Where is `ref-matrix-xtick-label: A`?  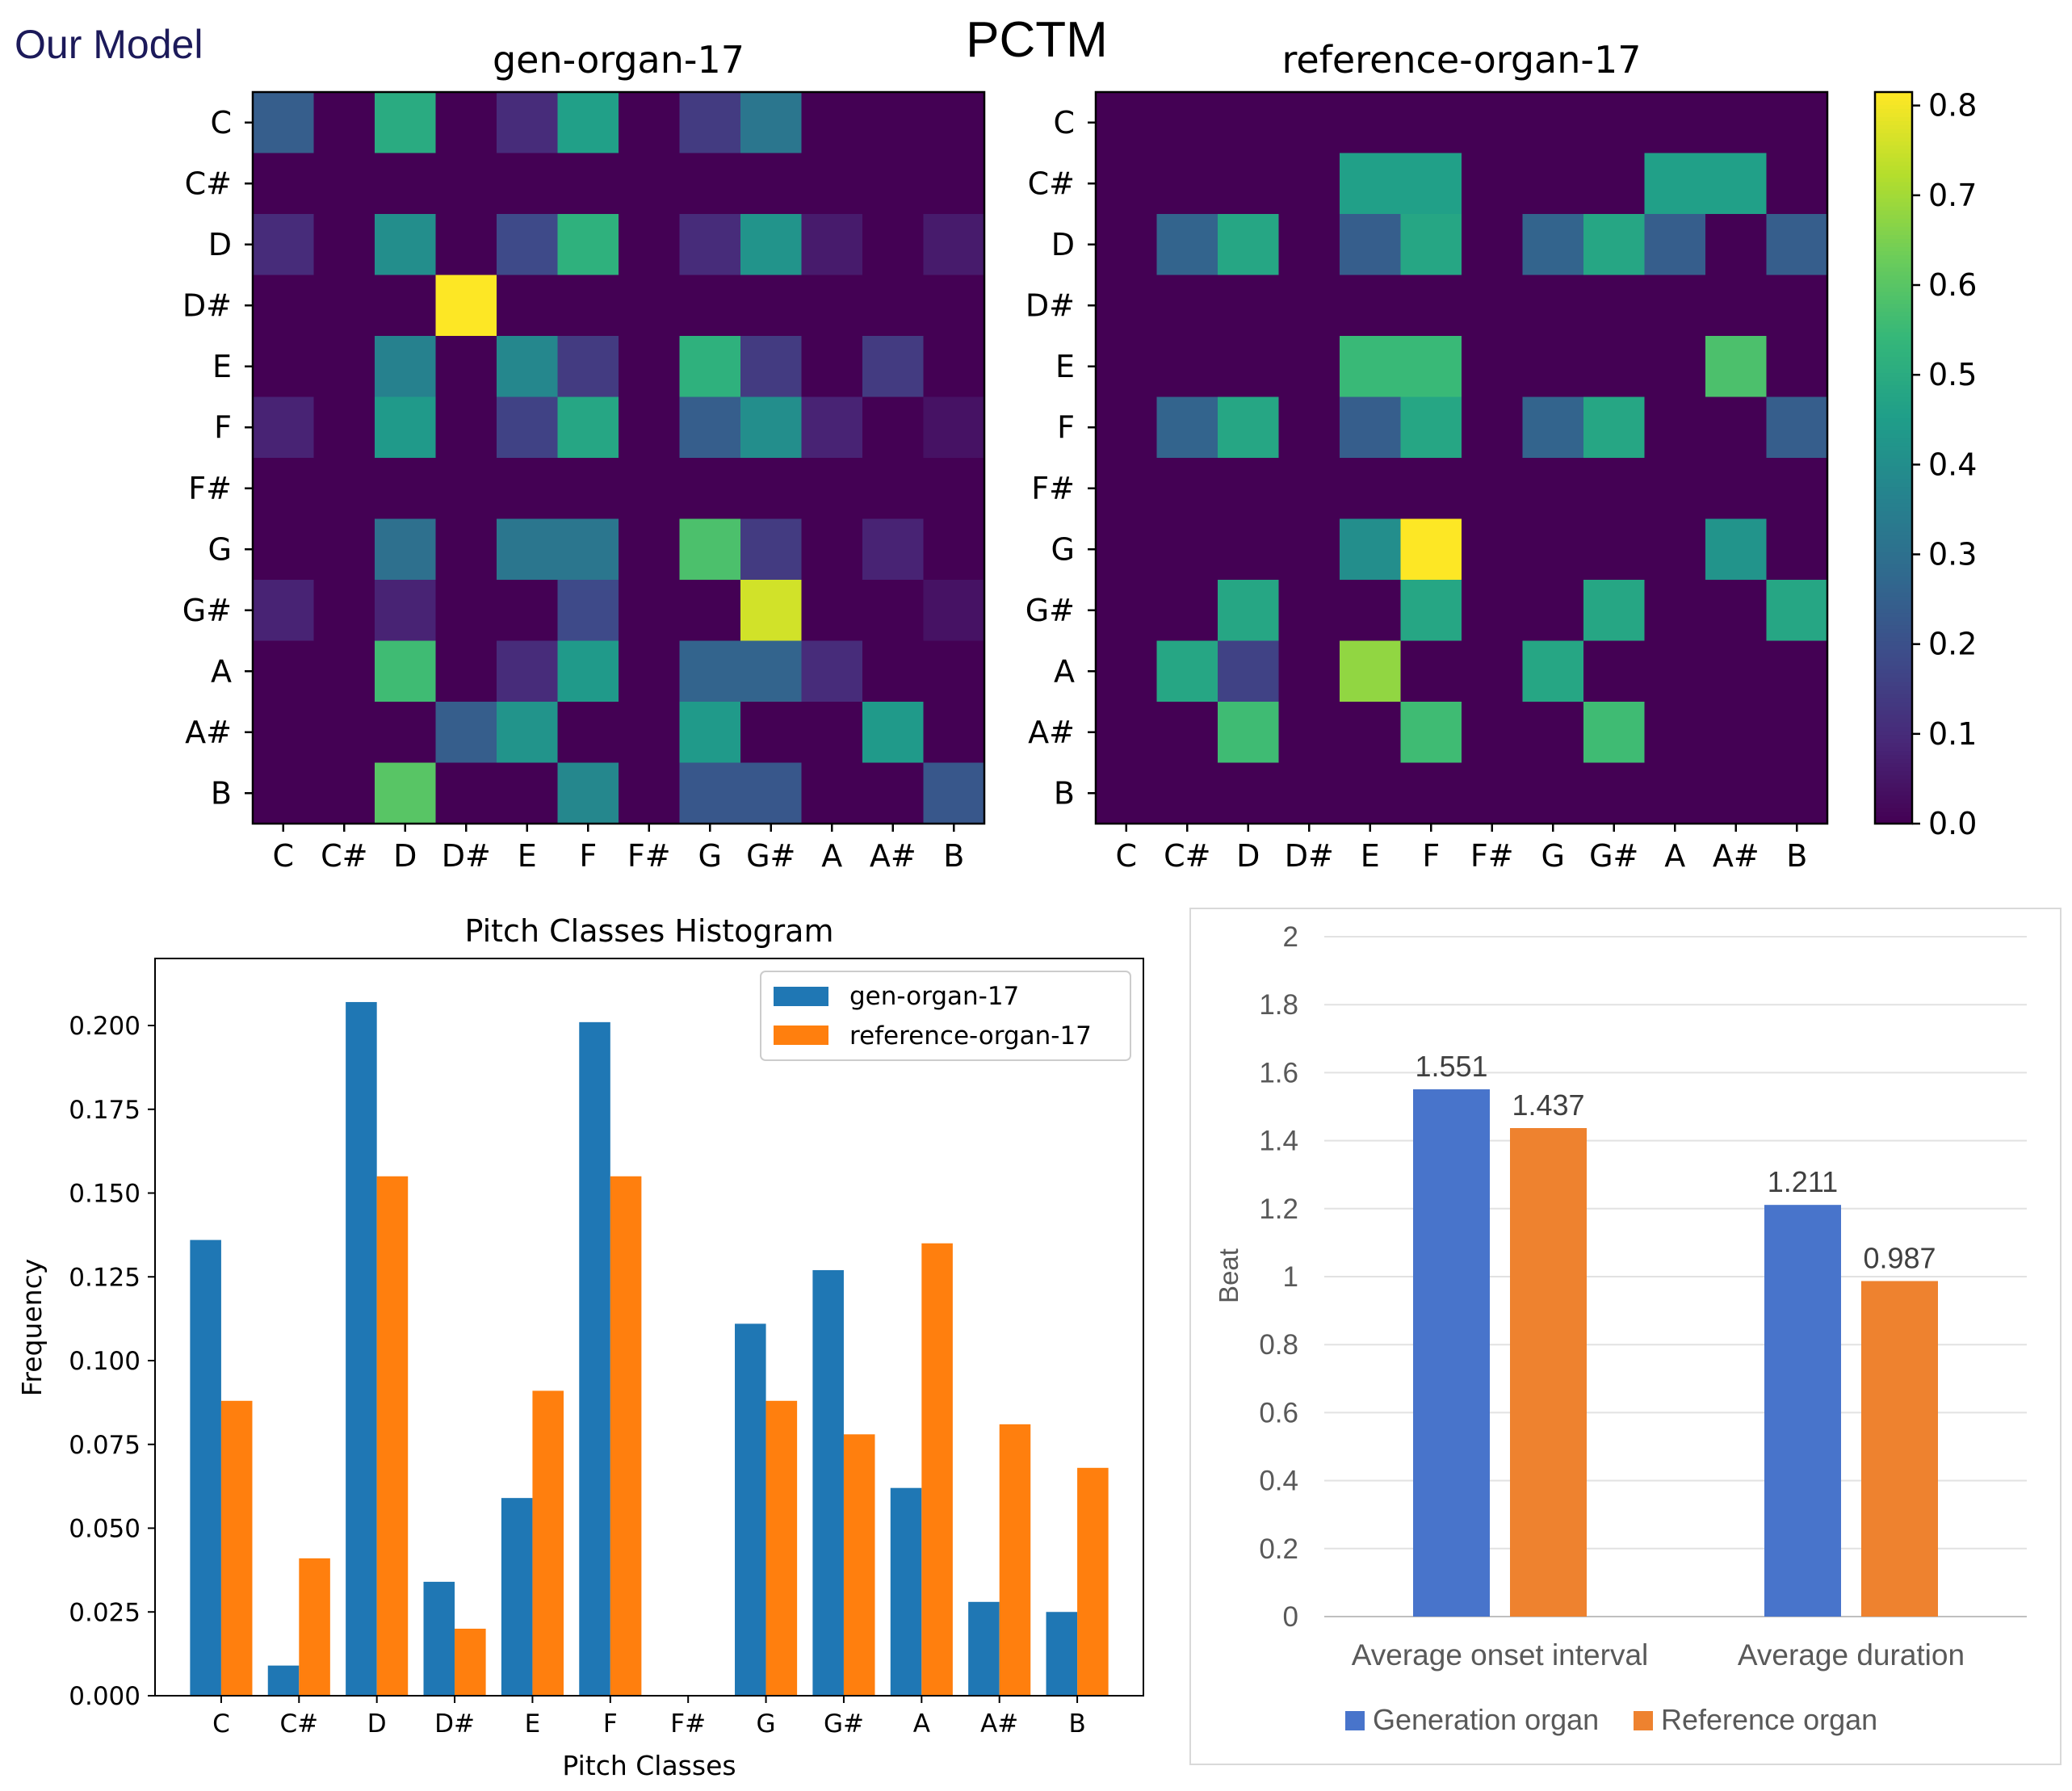
ref-matrix-xtick-label: A is located at coordinates (1674, 856).